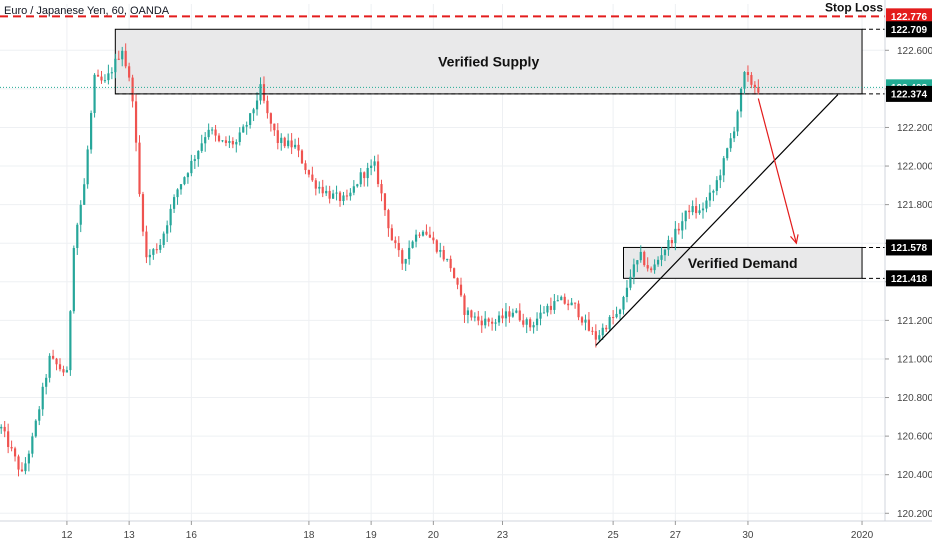 The image size is (932, 550). I want to click on x-tick-label: 2020, so click(862, 535).